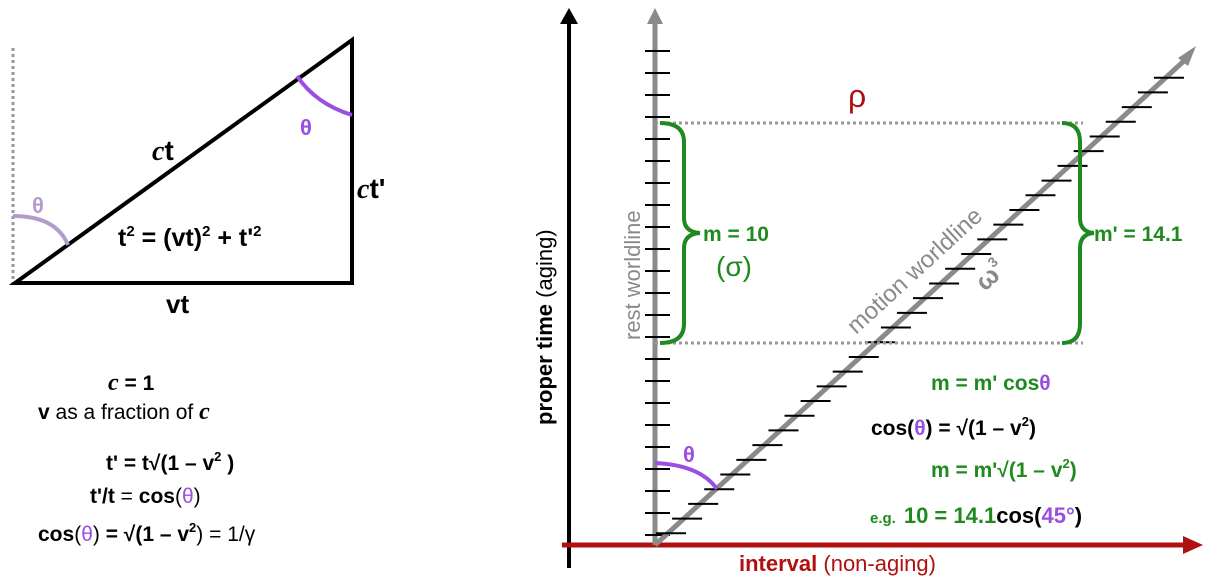  Describe the element at coordinates (306, 127) in the screenshot. I see `angle-theta-top: θ` at that location.